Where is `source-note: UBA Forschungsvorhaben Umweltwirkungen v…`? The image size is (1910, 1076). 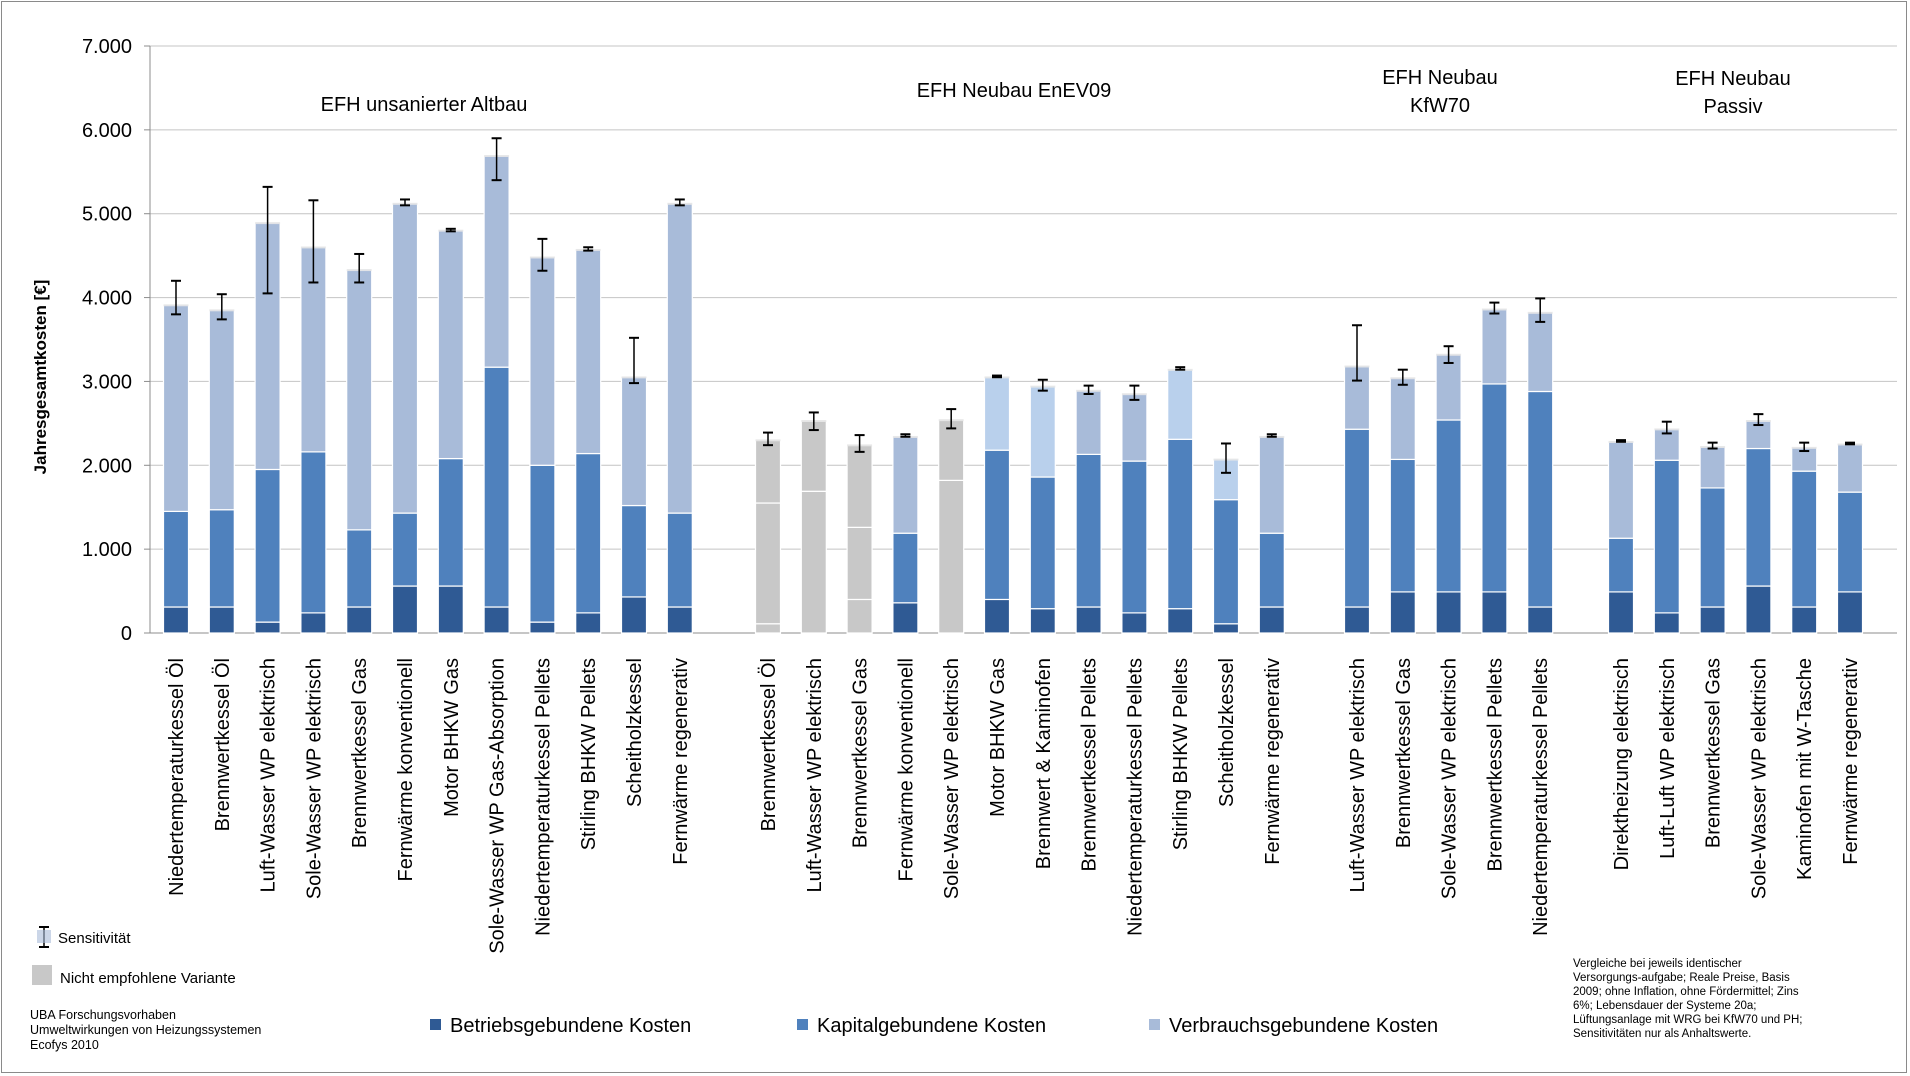
source-note: UBA Forschungsvorhaben Umweltwirkungen v… is located at coordinates (145, 1030).